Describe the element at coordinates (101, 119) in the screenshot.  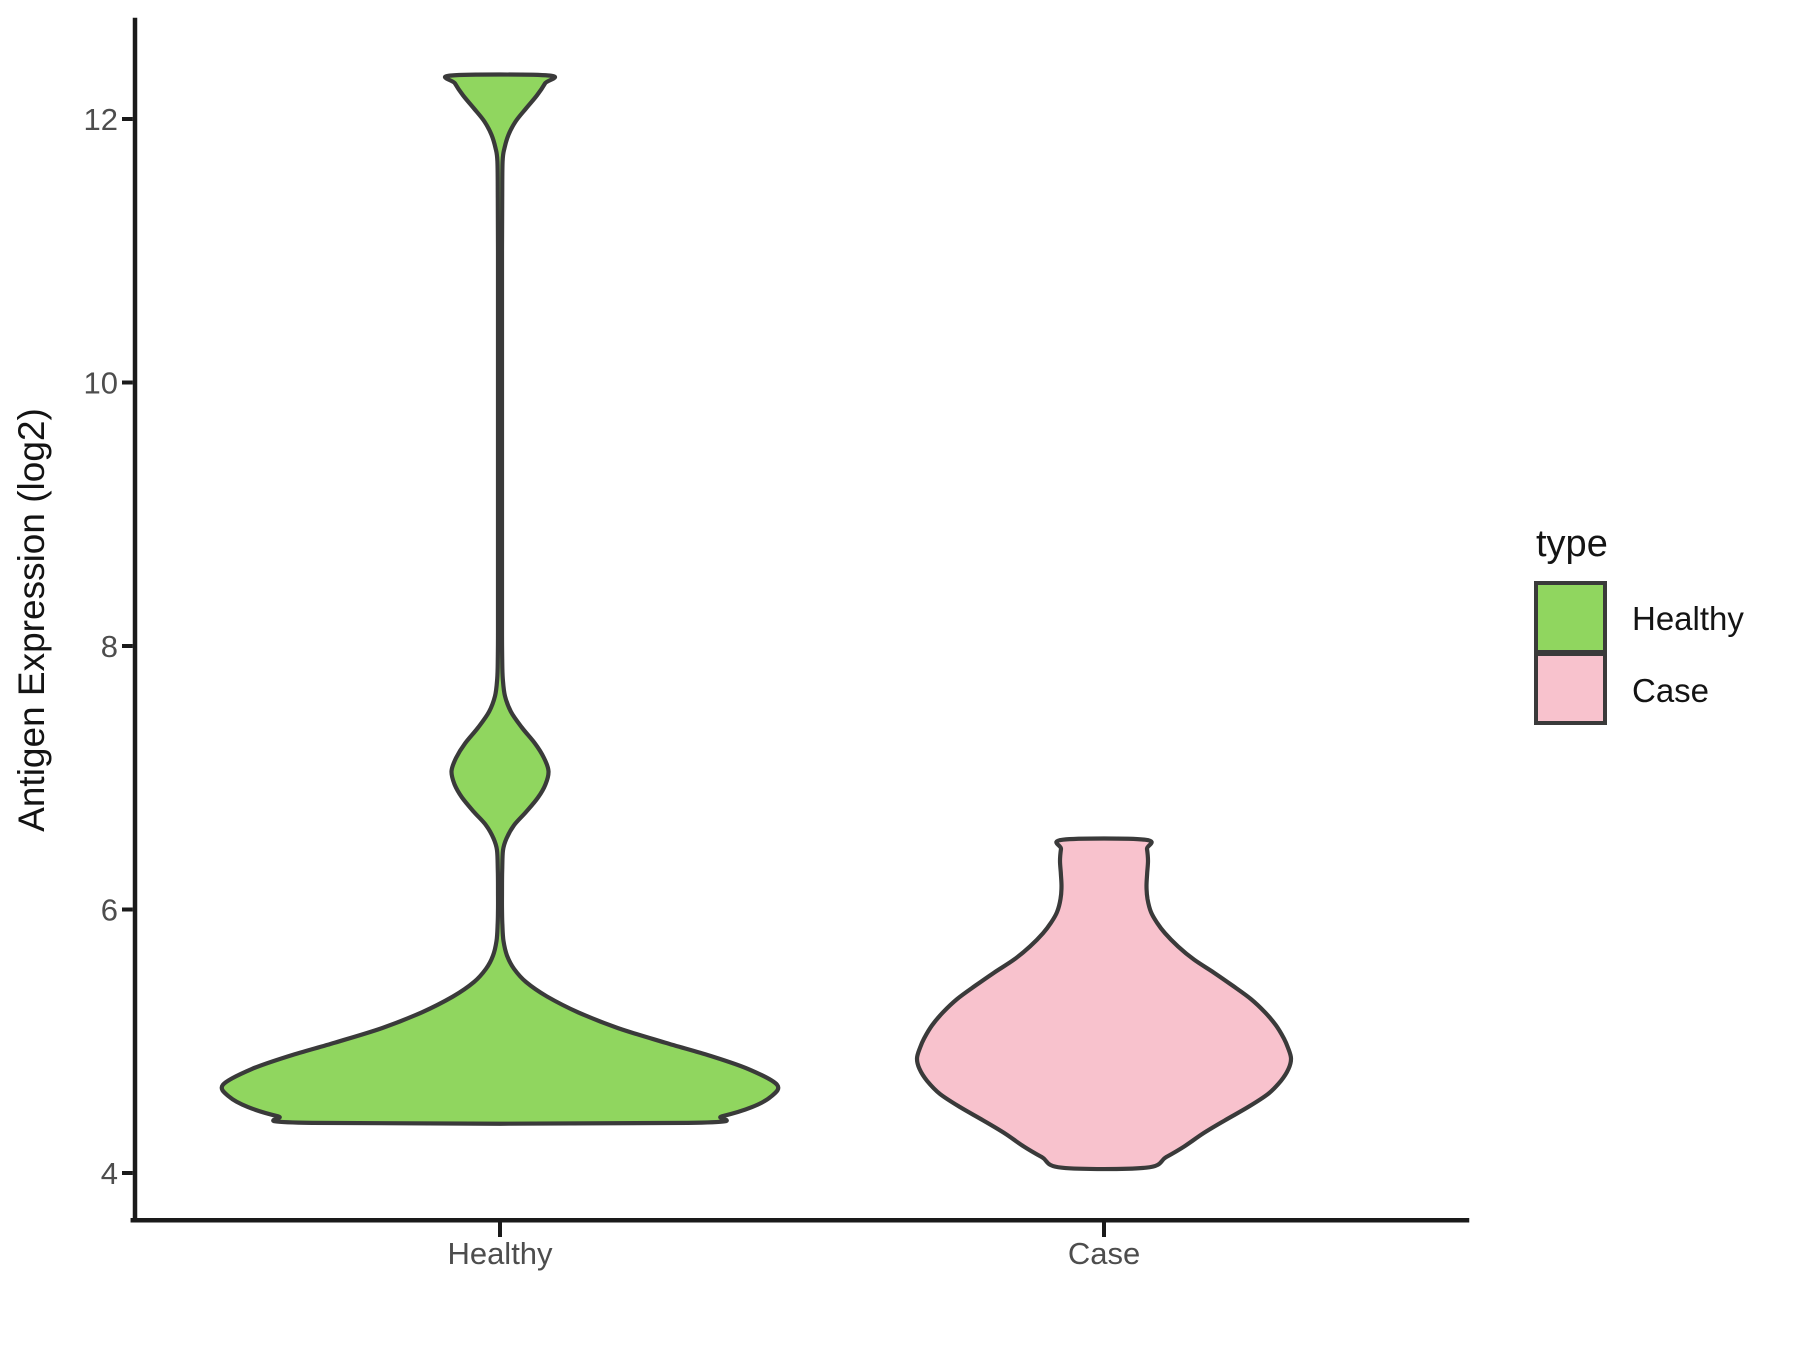
I see `y-tick-label-12: 12` at that location.